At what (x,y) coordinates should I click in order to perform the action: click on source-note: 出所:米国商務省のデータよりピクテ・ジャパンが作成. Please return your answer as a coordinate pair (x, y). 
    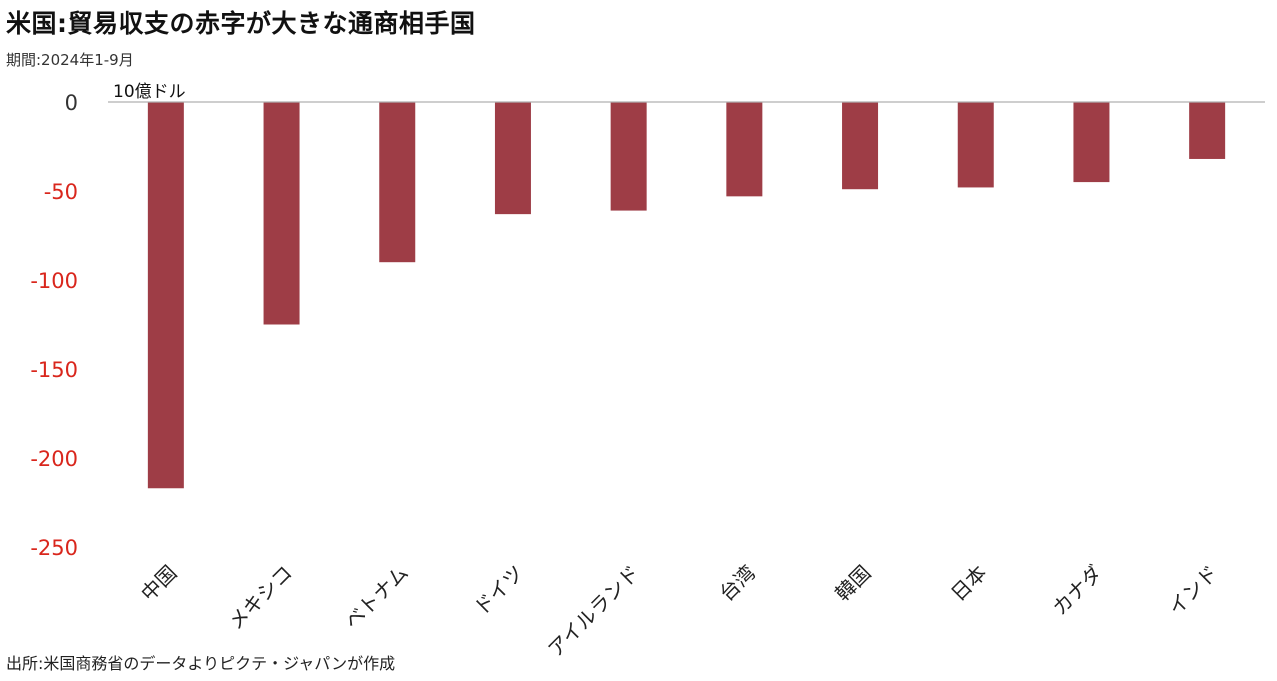
    Looking at the image, I should click on (201, 663).